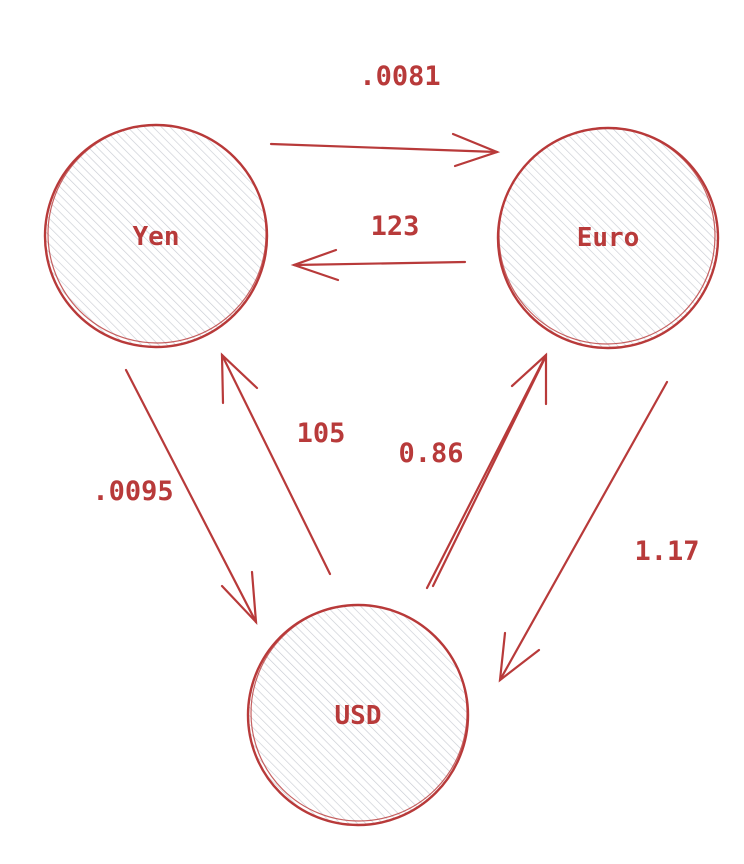 This screenshot has width=744, height=864. What do you see at coordinates (529, 379) in the screenshot?
I see `edge-usd-to-euro-arrowhead` at bounding box center [529, 379].